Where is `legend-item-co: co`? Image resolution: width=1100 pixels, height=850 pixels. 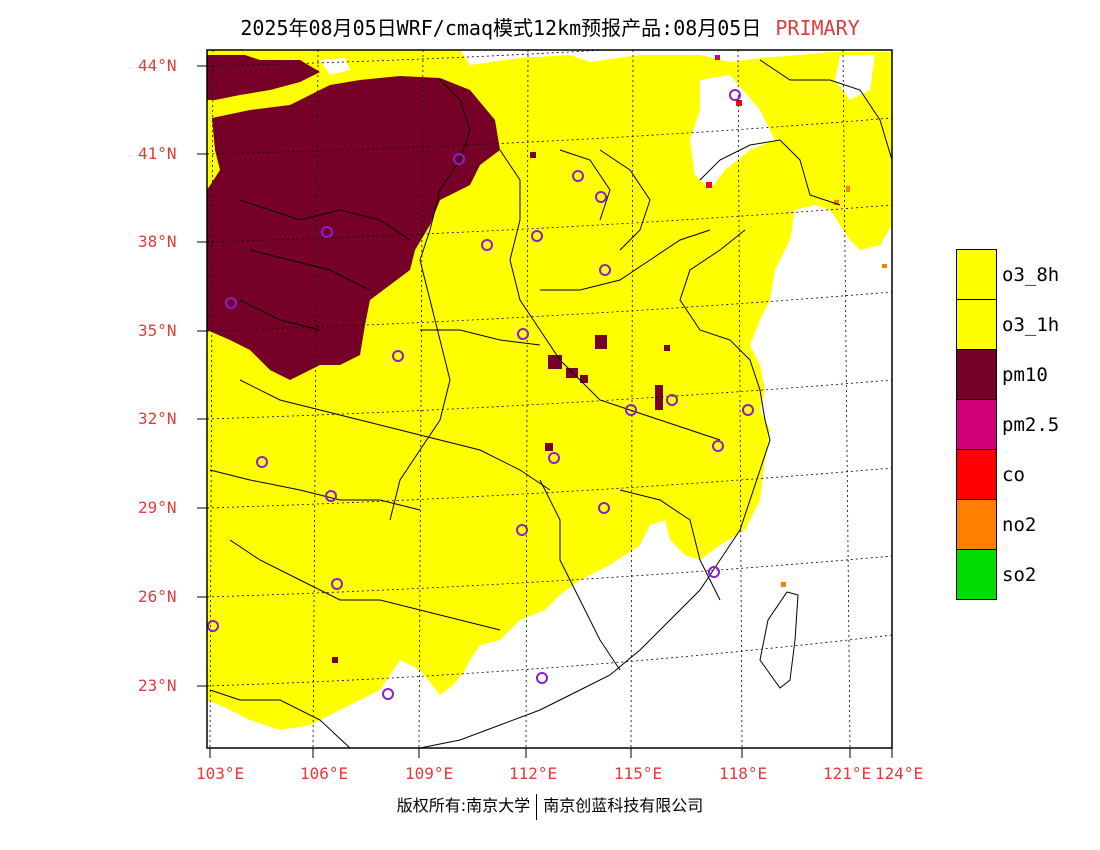 legend-item-co: co is located at coordinates (1021, 474).